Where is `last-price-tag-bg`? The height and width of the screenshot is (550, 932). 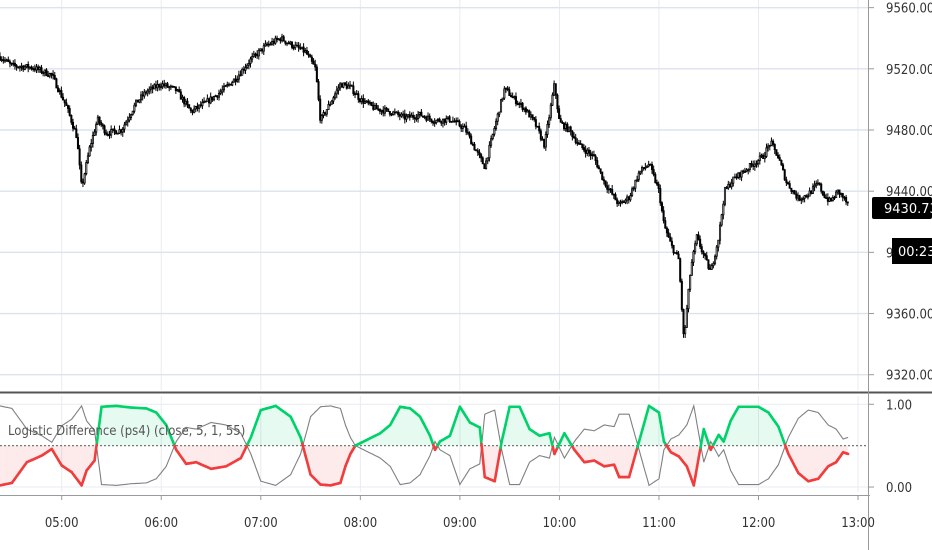 last-price-tag-bg is located at coordinates (902, 208).